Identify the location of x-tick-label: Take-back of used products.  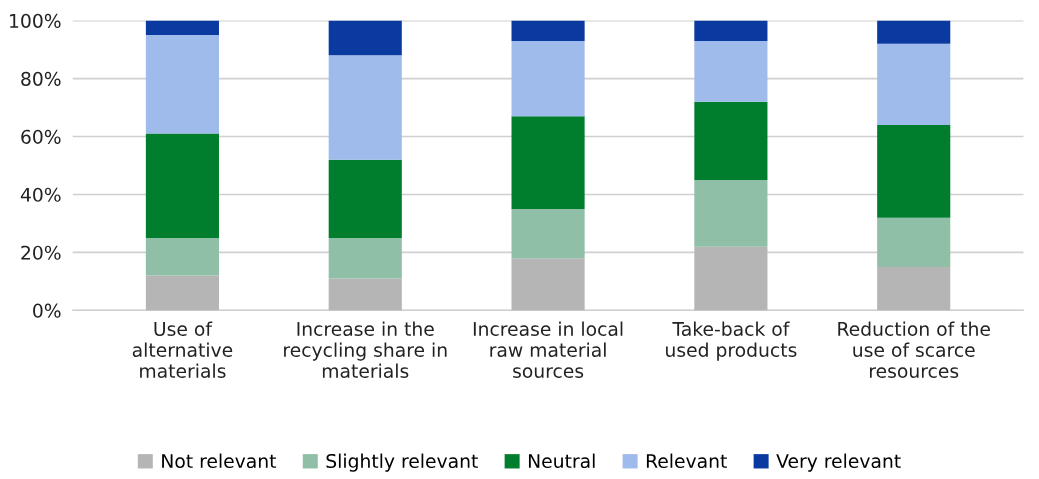
(731, 341).